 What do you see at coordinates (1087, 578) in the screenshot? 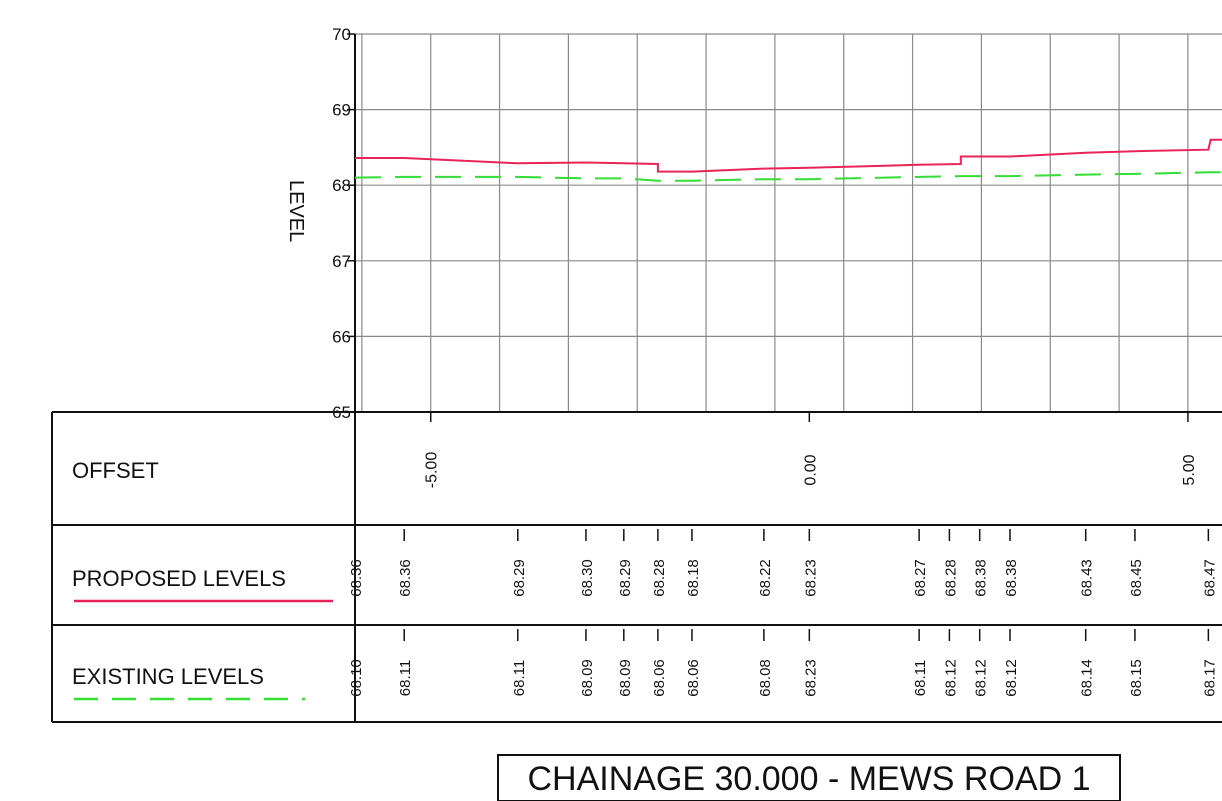
I see `proposed-level-value: 68.43` at bounding box center [1087, 578].